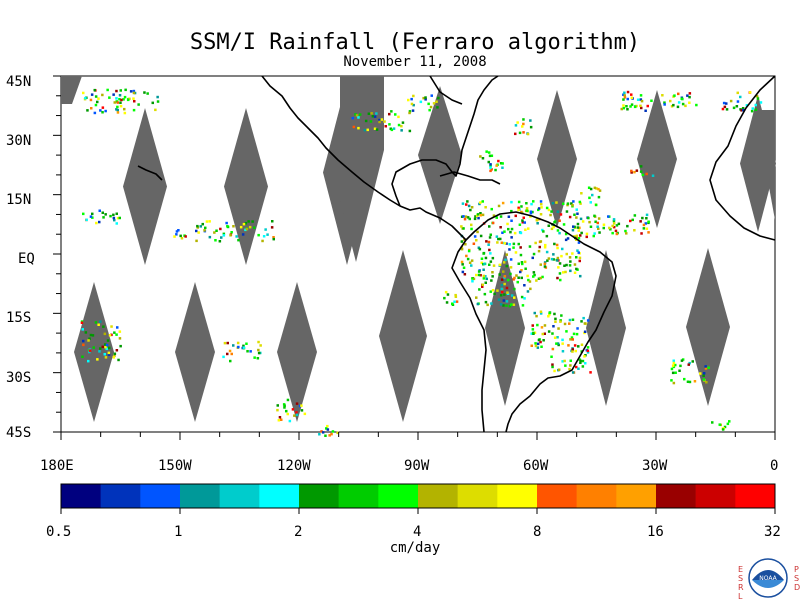 The height and width of the screenshot is (600, 800). What do you see at coordinates (655, 466) in the screenshot?
I see `lon-label: 30W` at bounding box center [655, 466].